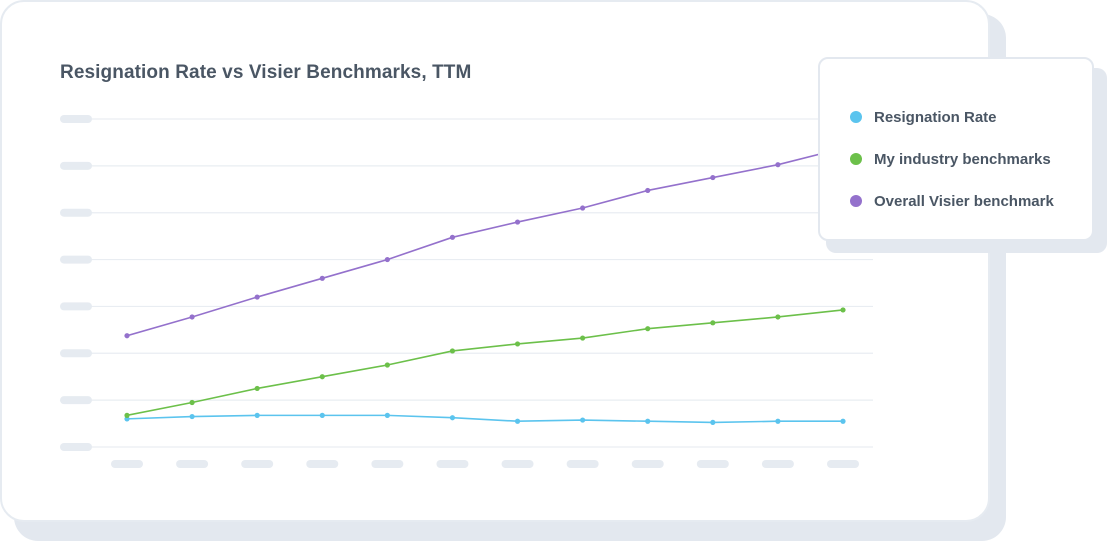 The width and height of the screenshot is (1107, 541). I want to click on legend-label-resignation-rate: Resignation Rate, so click(935, 117).